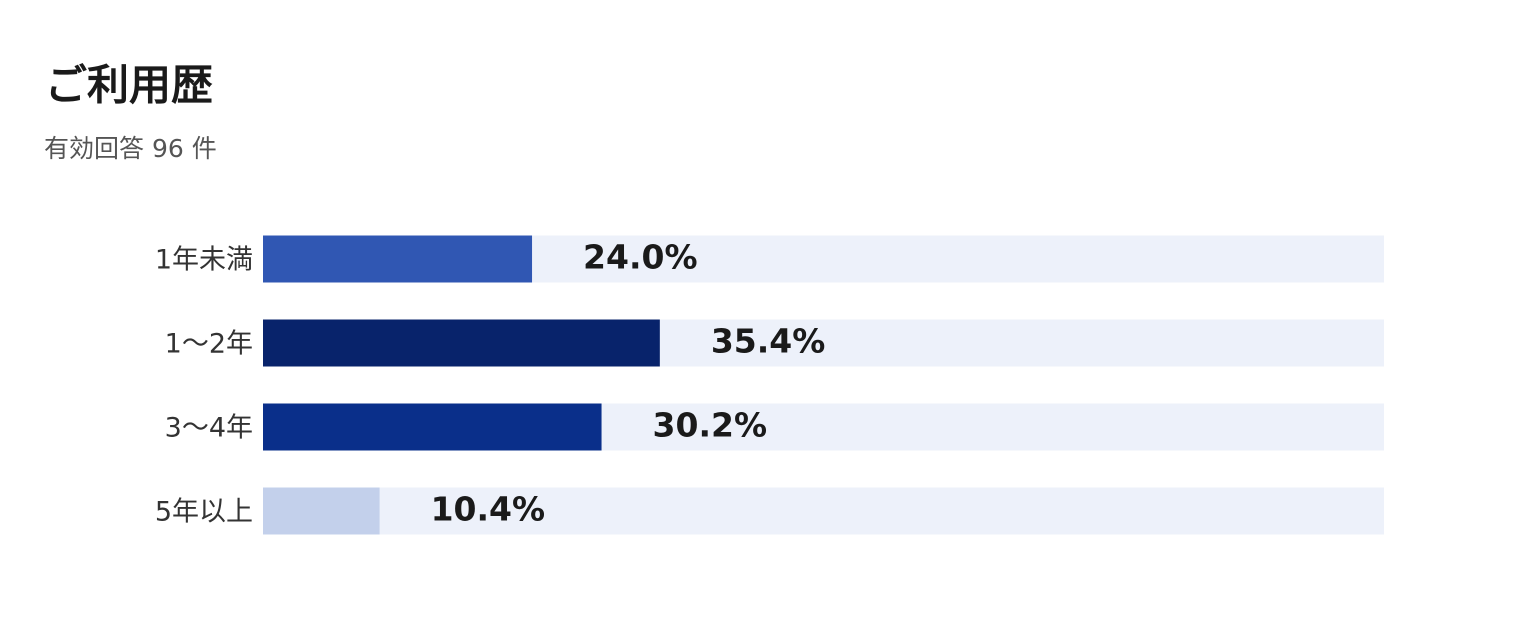 This screenshot has width=1520, height=622. I want to click on chart-title: ご利用歴, so click(129, 85).